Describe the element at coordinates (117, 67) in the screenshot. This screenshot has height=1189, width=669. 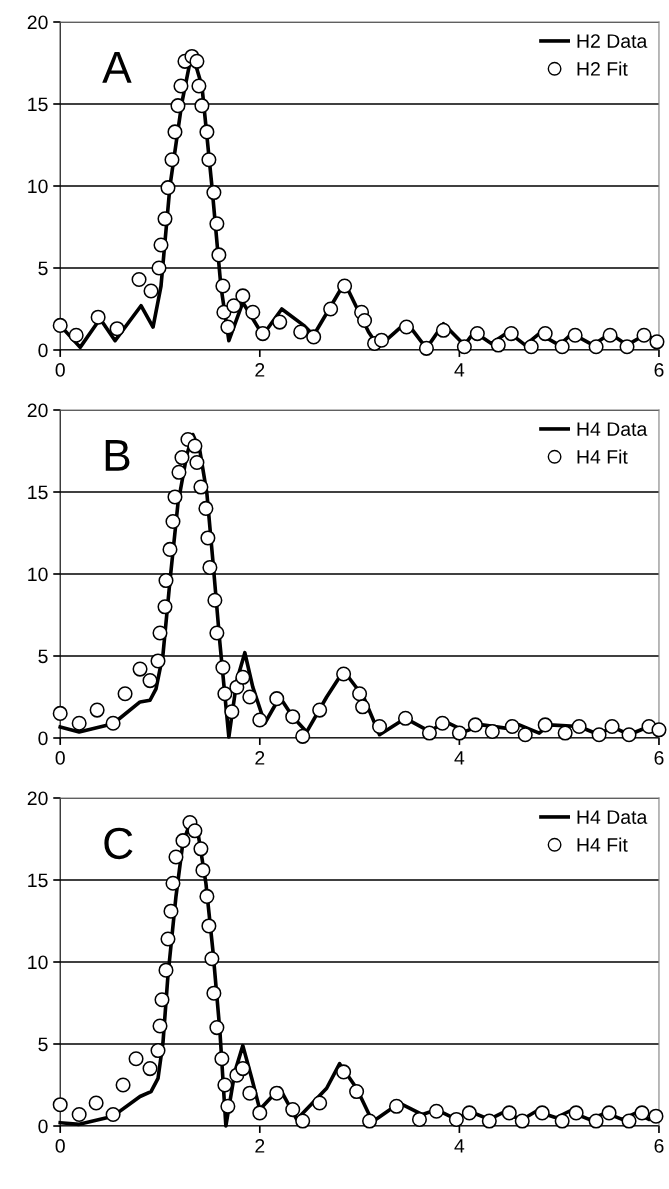
I see `annotation: A` at that location.